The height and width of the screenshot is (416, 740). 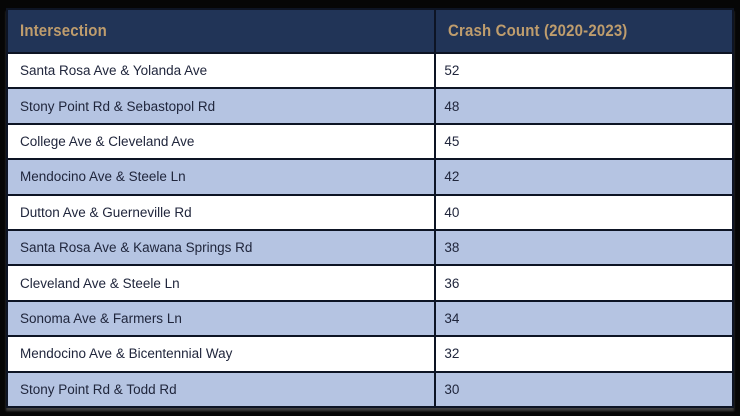 I want to click on table-row: Stony Point Rd & Sebastopol Rd 48, so click(x=369, y=106).